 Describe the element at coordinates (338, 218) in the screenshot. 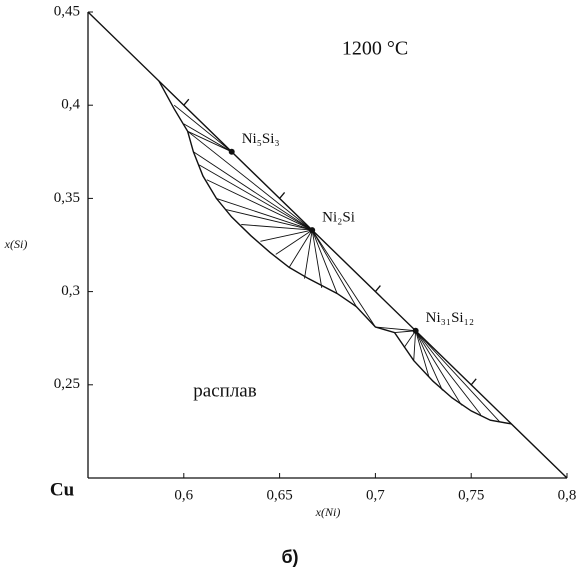

I see `compound-label: Ni₂Si` at that location.